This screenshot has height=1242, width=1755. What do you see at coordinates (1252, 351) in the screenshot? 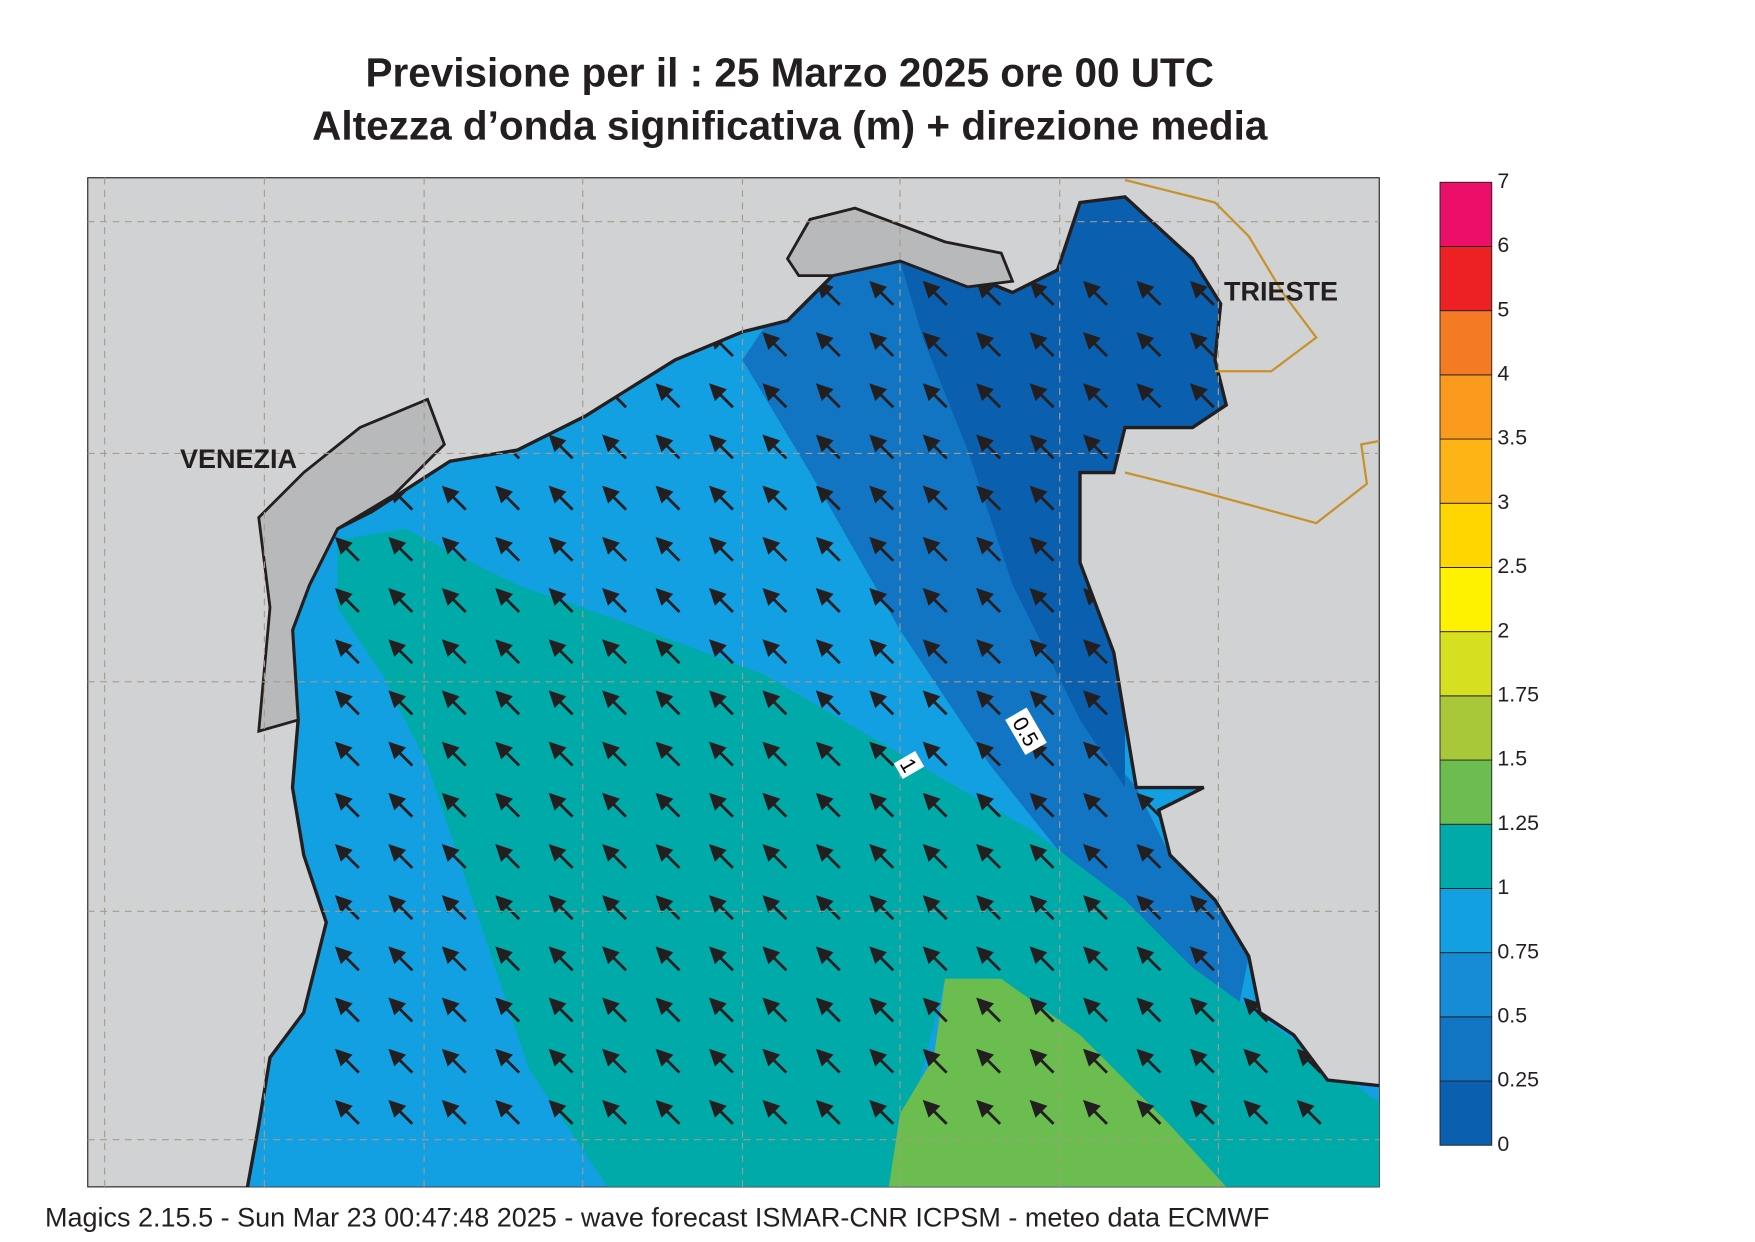
I see `border` at bounding box center [1252, 351].